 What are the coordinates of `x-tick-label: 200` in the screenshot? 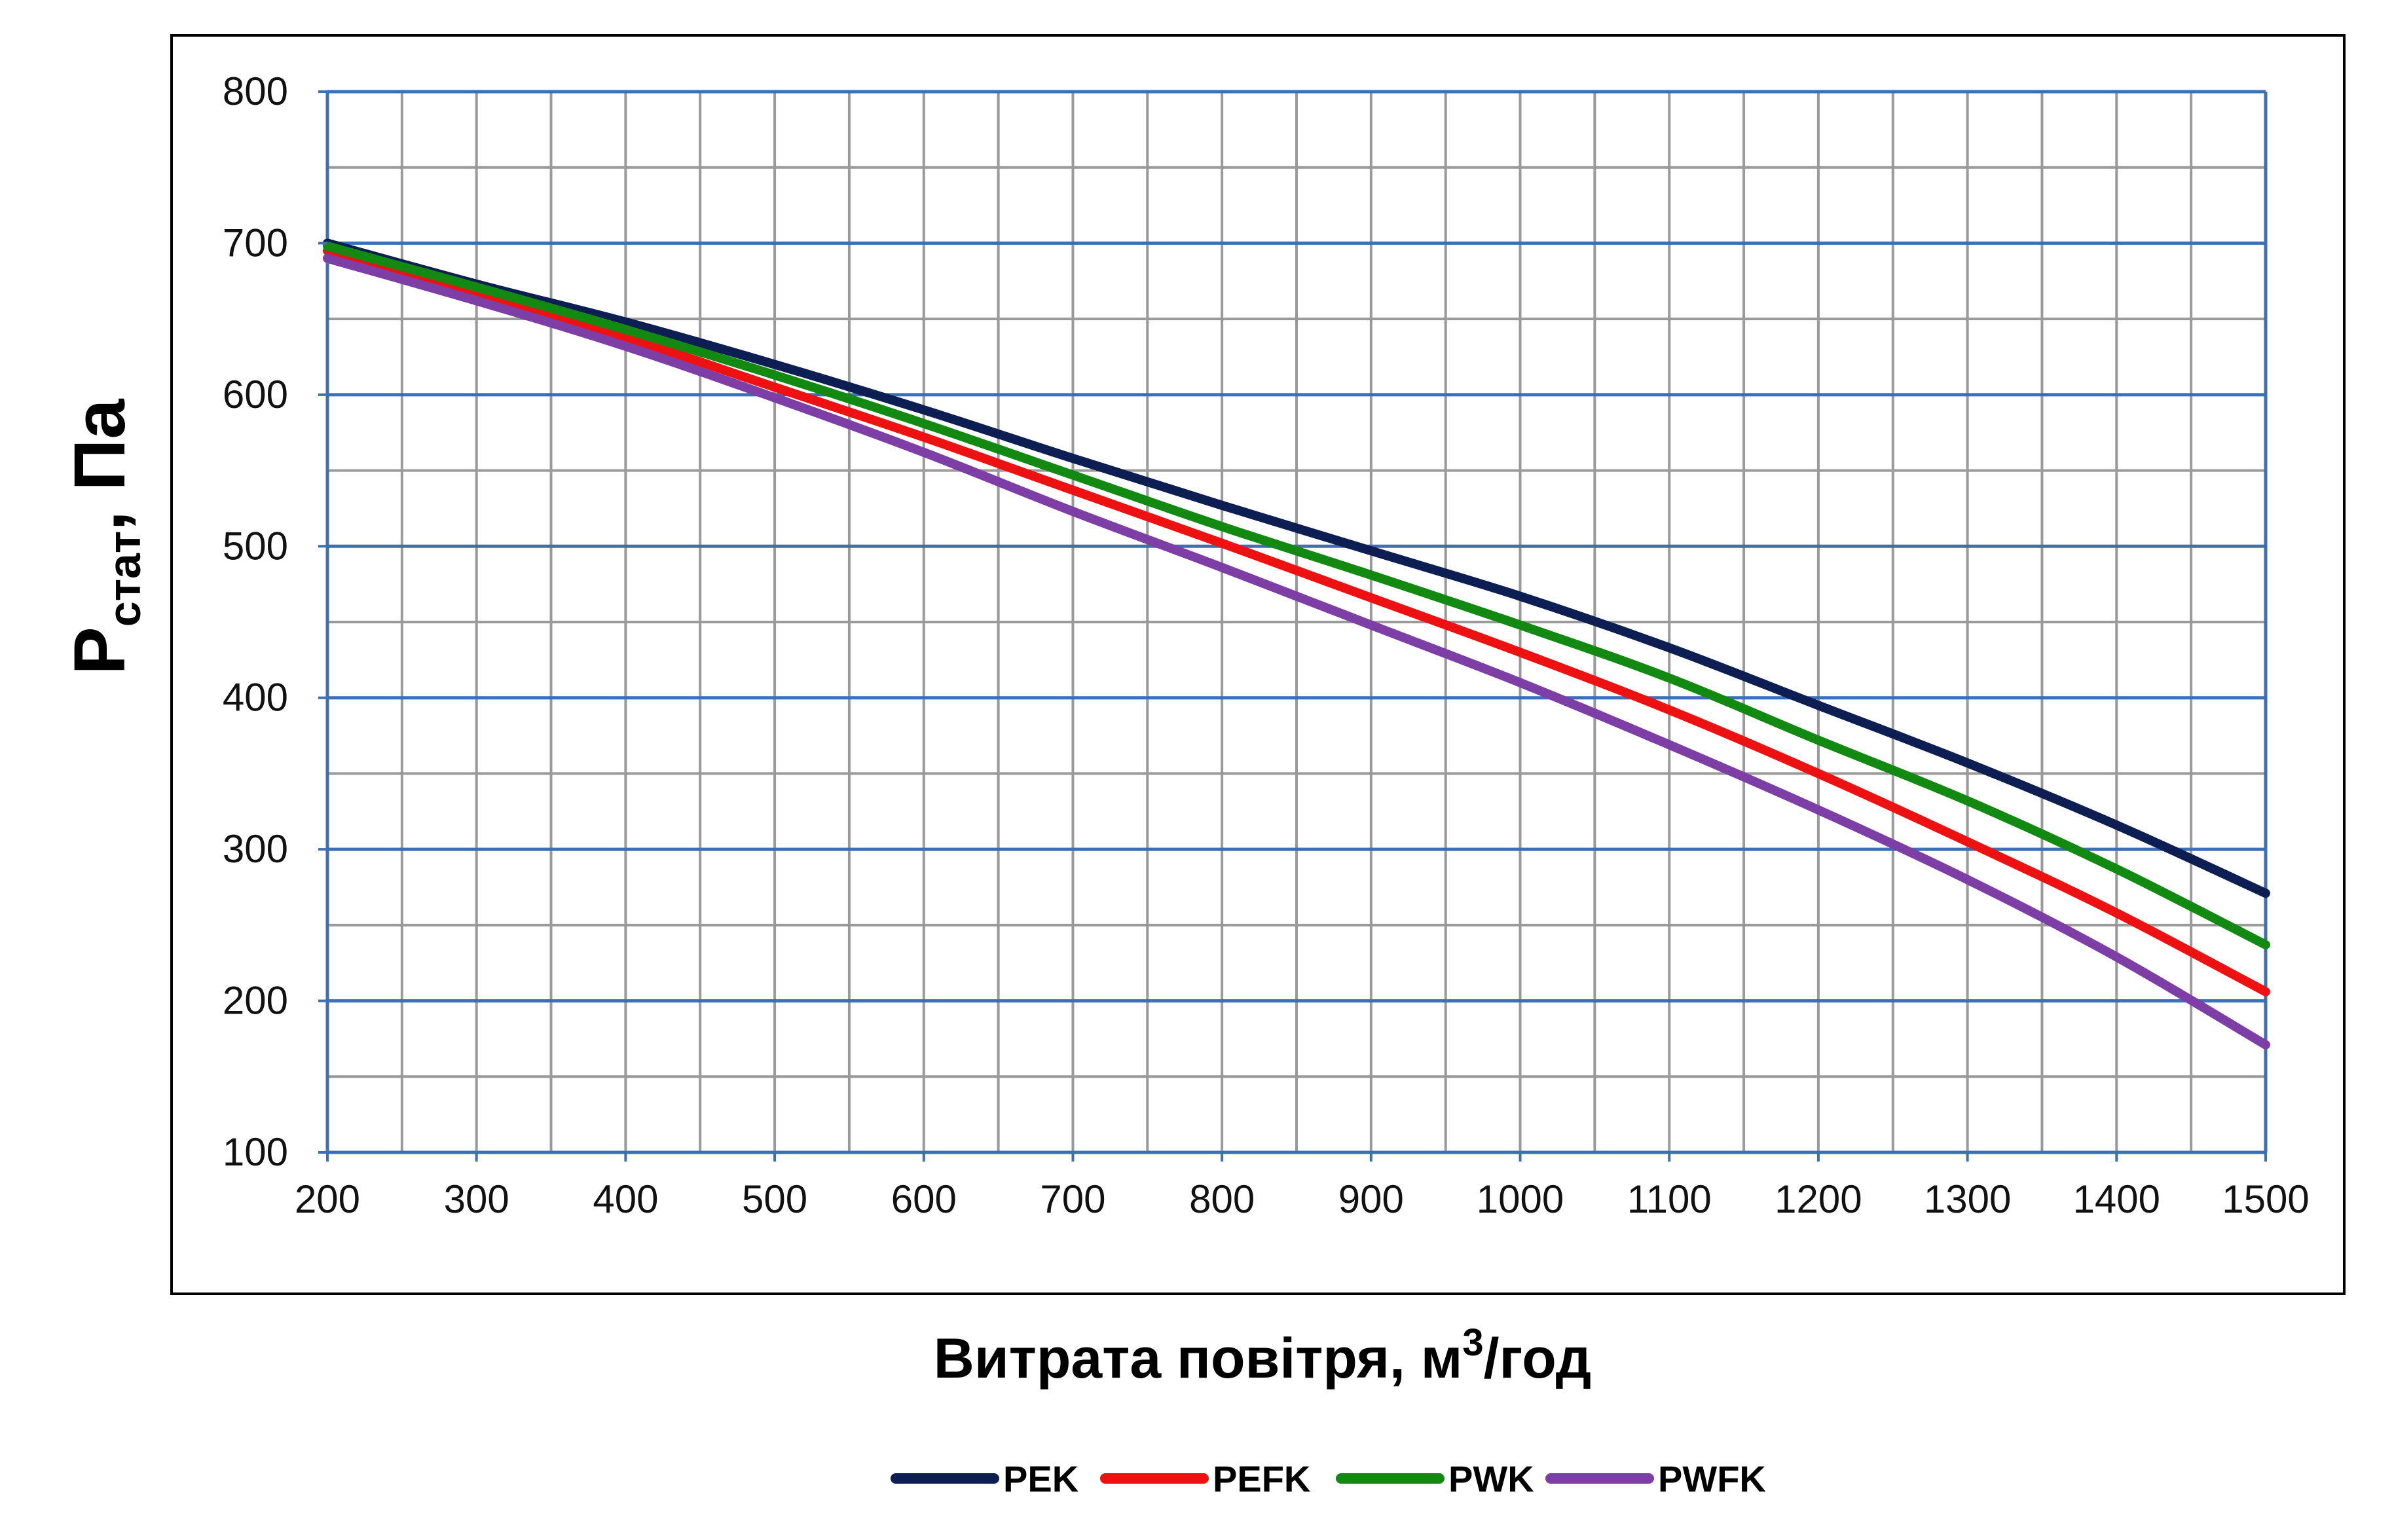 It's located at (327, 1199).